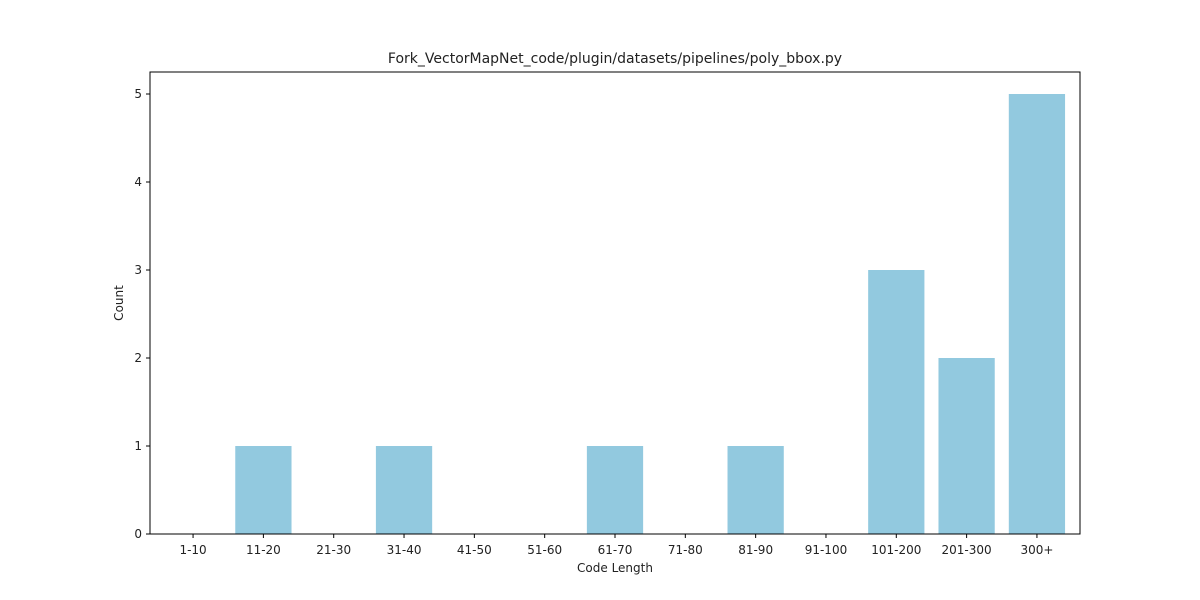  Describe the element at coordinates (263, 550) in the screenshot. I see `x-tick-label: 11-20` at that location.